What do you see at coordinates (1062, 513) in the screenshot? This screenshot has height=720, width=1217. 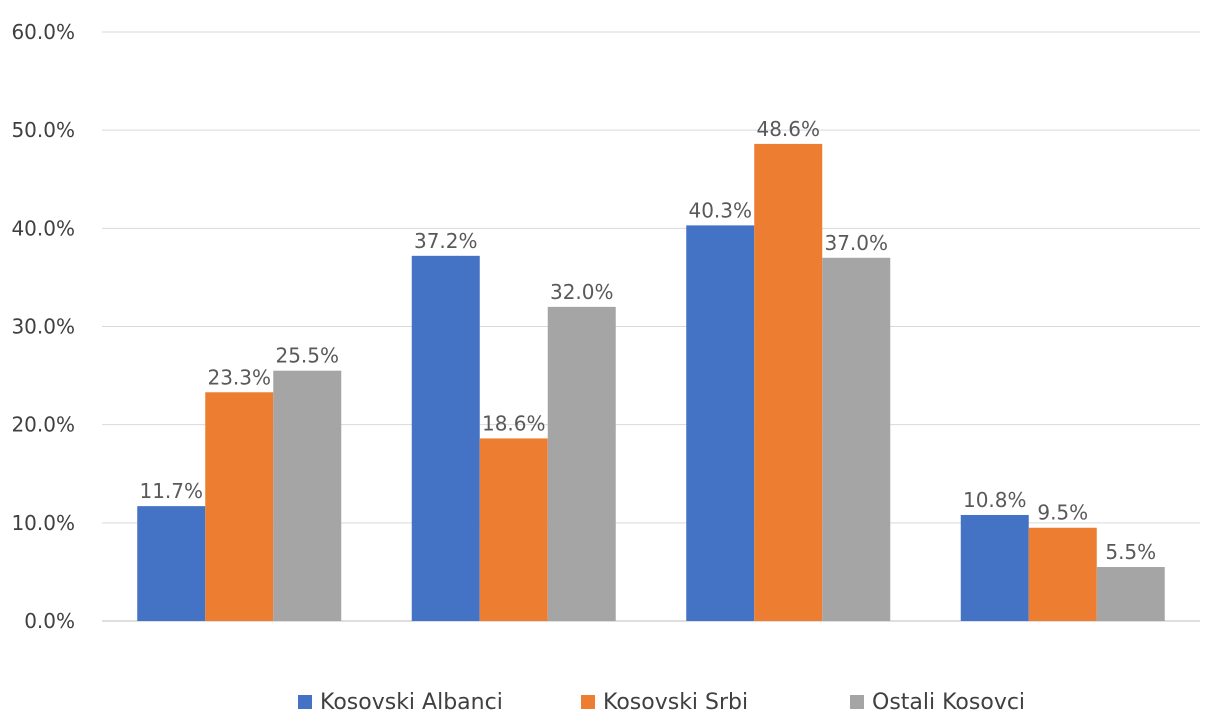 I see `data-label: 9.5%` at bounding box center [1062, 513].